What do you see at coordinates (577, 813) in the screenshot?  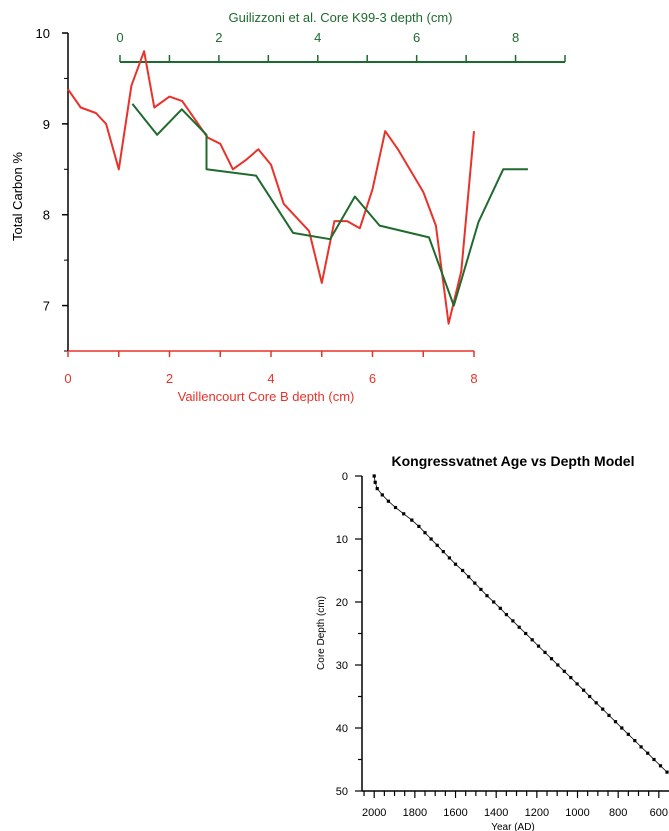 I see `age-x-tick-label: 1000` at bounding box center [577, 813].